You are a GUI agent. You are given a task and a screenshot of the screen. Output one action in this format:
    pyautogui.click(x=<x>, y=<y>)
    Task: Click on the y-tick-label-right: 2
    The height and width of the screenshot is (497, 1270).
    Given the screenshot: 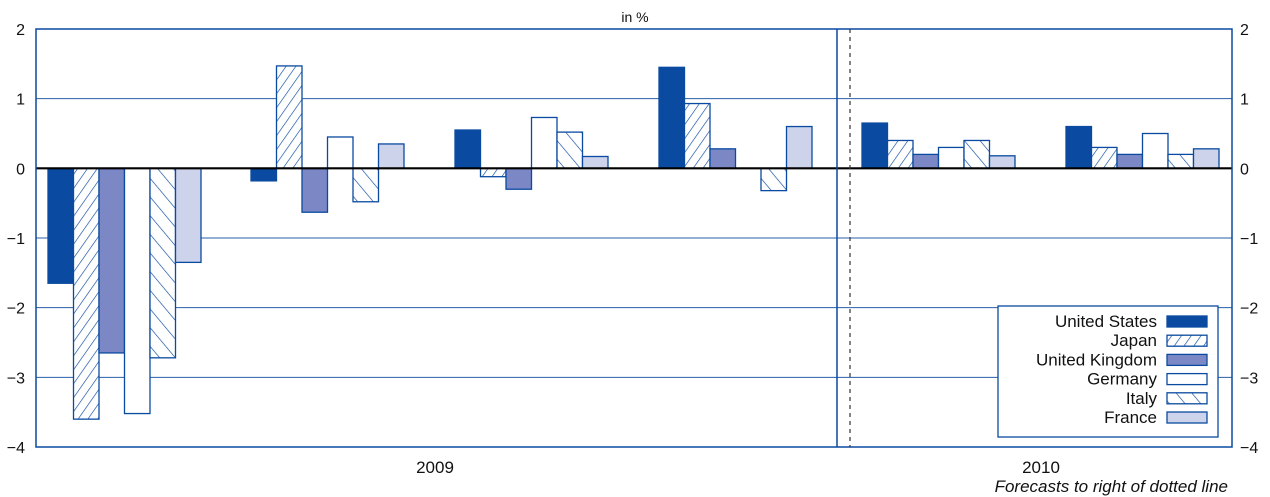 What is the action you would take?
    pyautogui.click(x=1244, y=30)
    